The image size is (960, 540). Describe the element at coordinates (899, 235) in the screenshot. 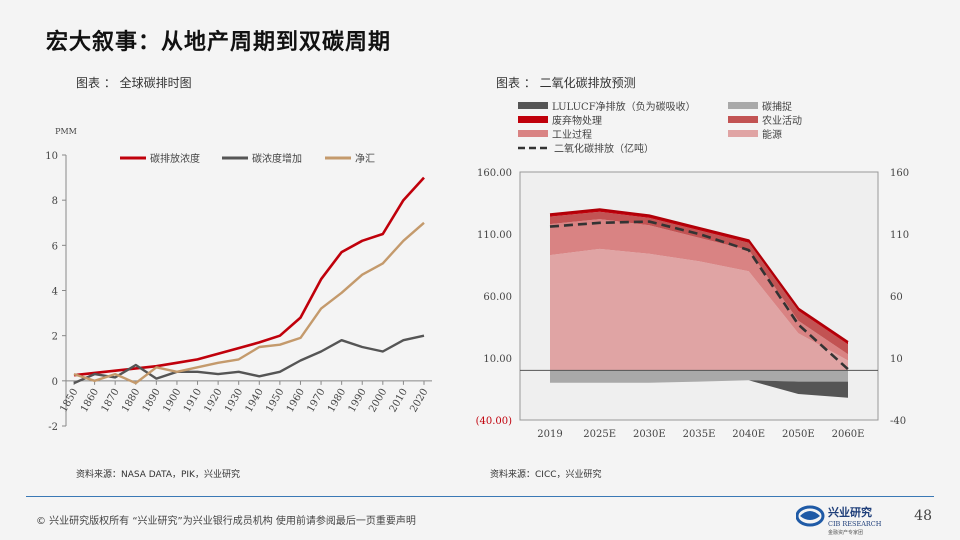

I see `right-y-tick-label: 110` at that location.